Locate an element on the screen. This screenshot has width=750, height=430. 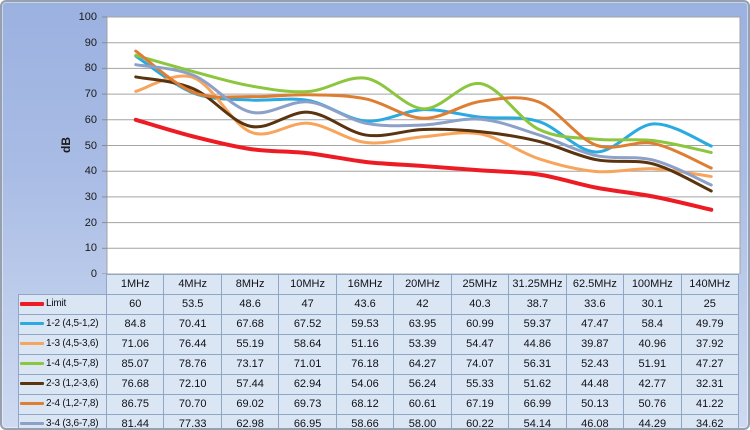
value-cell: 47.27 is located at coordinates (710, 364).